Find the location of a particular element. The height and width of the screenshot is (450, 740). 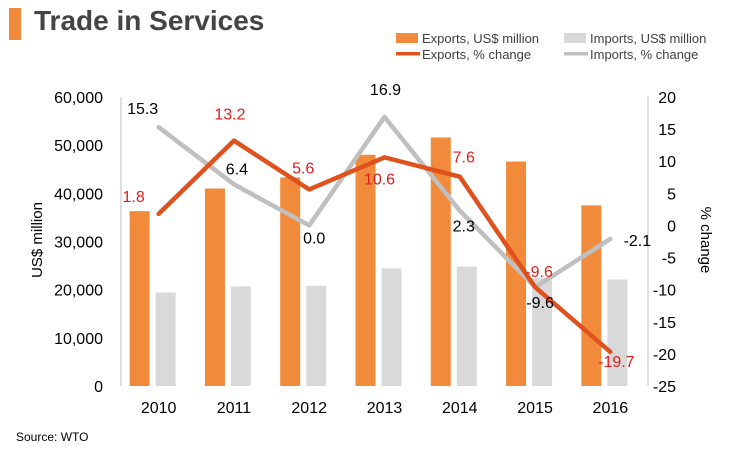

x-tick-label: 2010 is located at coordinates (159, 408).